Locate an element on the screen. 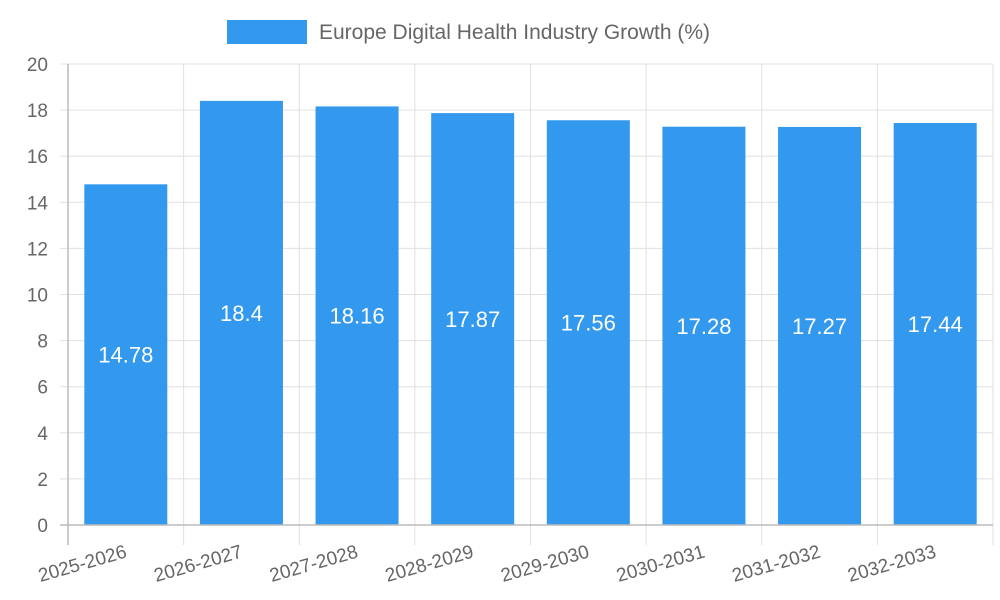 This screenshot has width=1000, height=600. data-label: 18.16 is located at coordinates (357, 316).